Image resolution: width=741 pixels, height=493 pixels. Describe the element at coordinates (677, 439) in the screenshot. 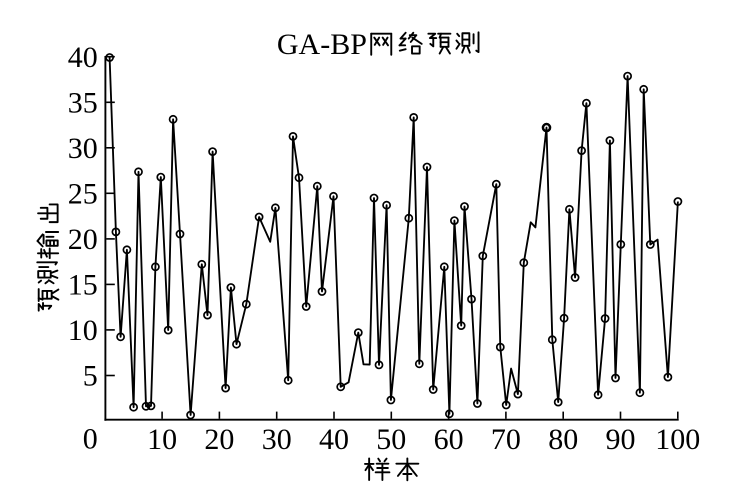

I see `svg-text: 100` at that location.